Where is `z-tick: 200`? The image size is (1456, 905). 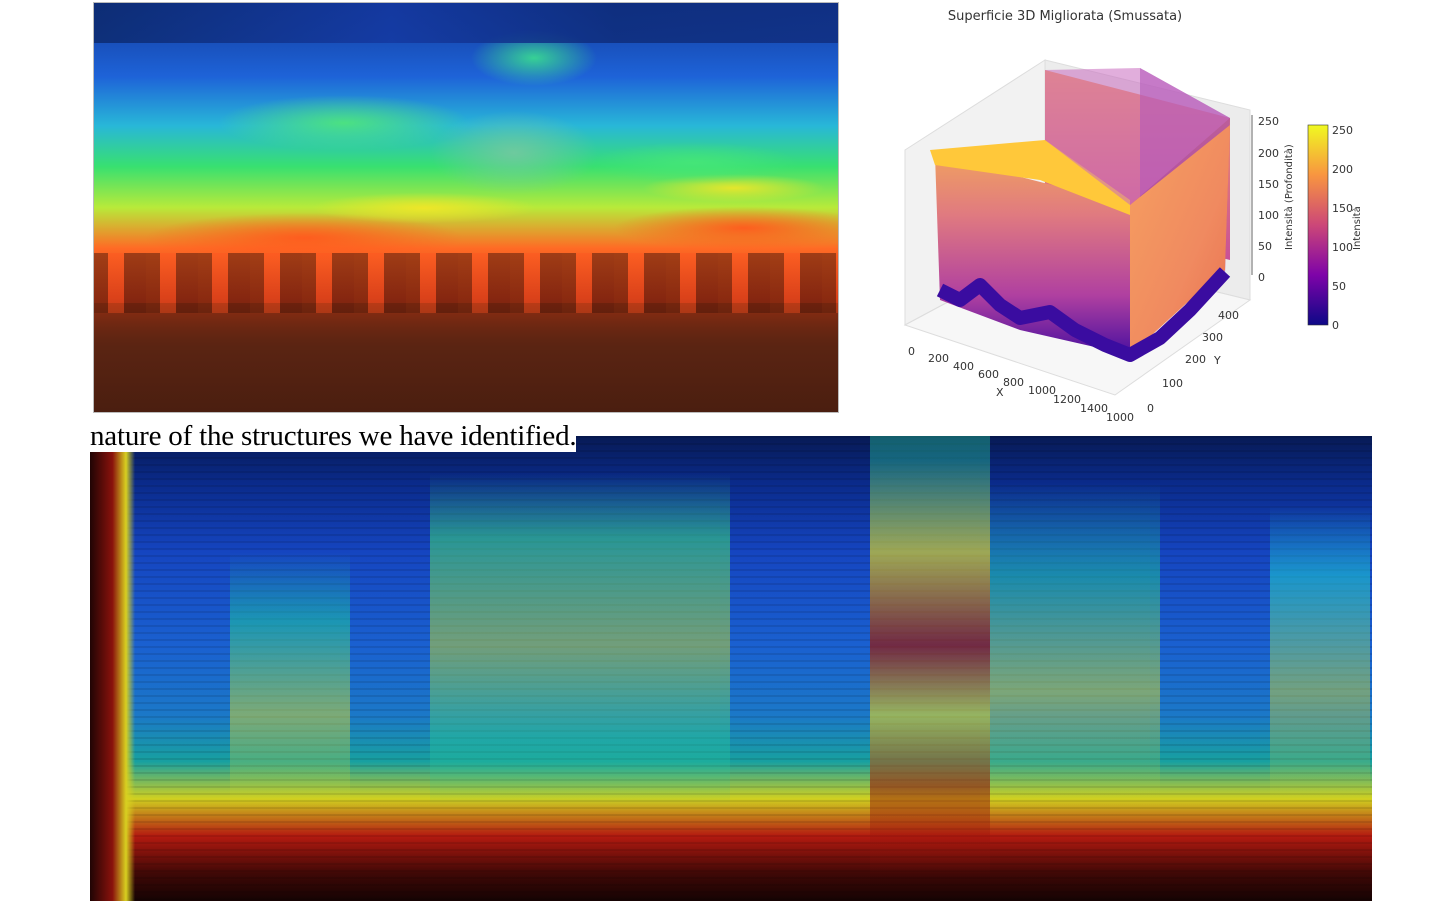
z-tick: 200 is located at coordinates (1268, 153).